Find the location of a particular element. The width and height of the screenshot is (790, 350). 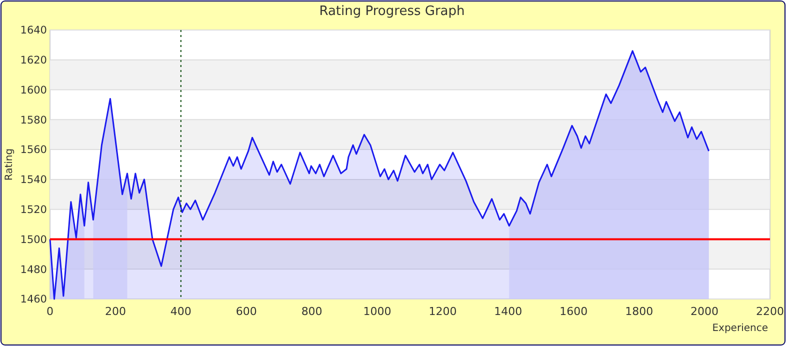

chart-title: Rating Progress Graph is located at coordinates (392, 11).